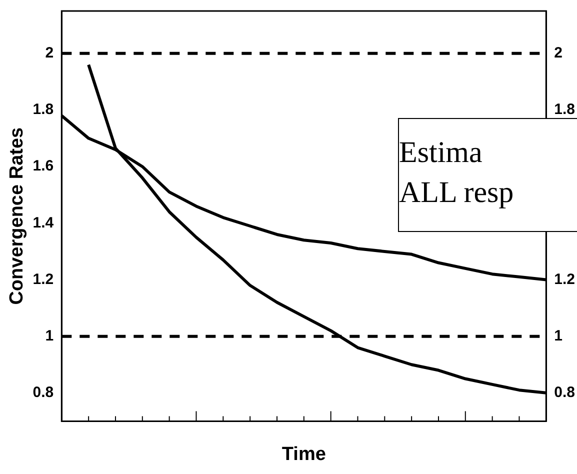 This screenshot has height=474, width=577. Describe the element at coordinates (49, 335) in the screenshot. I see `y-tick-label: 1` at that location.